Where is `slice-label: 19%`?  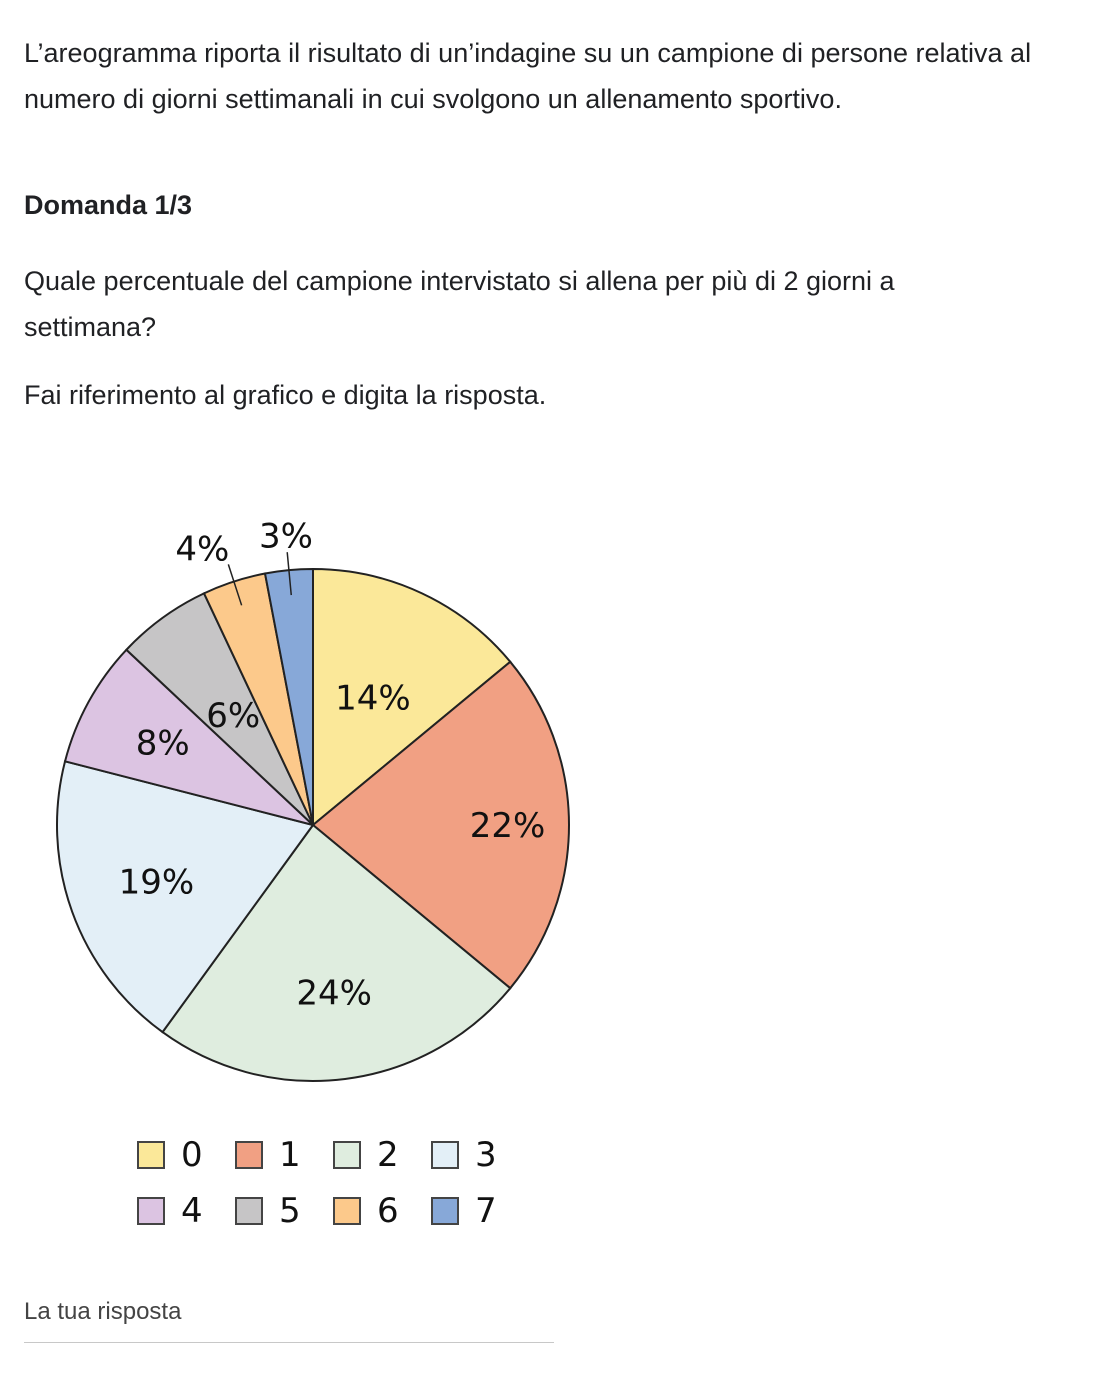
slice-label: 19% is located at coordinates (157, 882).